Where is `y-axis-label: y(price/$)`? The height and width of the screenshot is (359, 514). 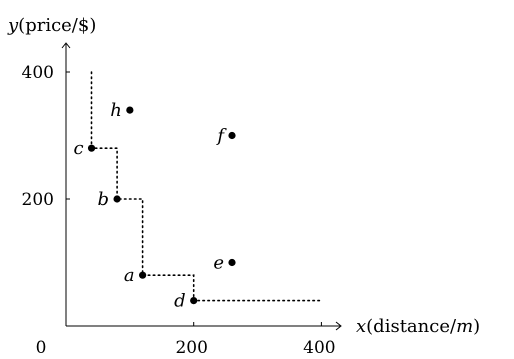
y-axis-label: y(price/$) is located at coordinates (51, 25).